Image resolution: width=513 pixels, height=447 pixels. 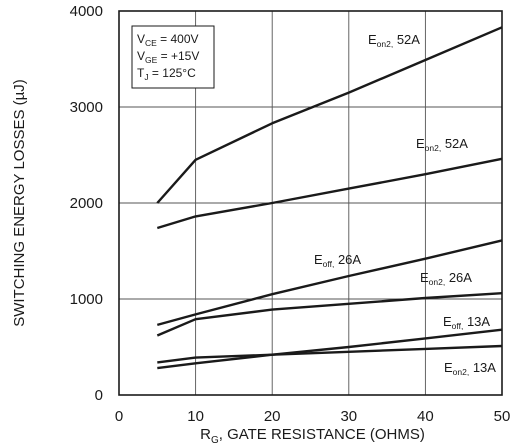 What do you see at coordinates (86, 107) in the screenshot?
I see `y-tick-label: 3000` at bounding box center [86, 107].